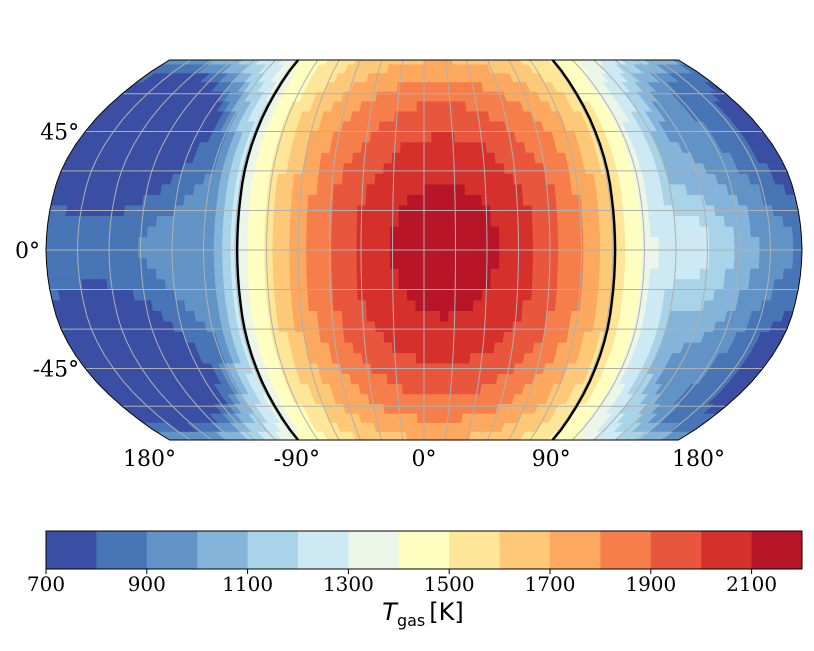 The width and height of the screenshot is (814, 651). What do you see at coordinates (27, 251) in the screenshot?
I see `y-tick-label: 0°` at bounding box center [27, 251].